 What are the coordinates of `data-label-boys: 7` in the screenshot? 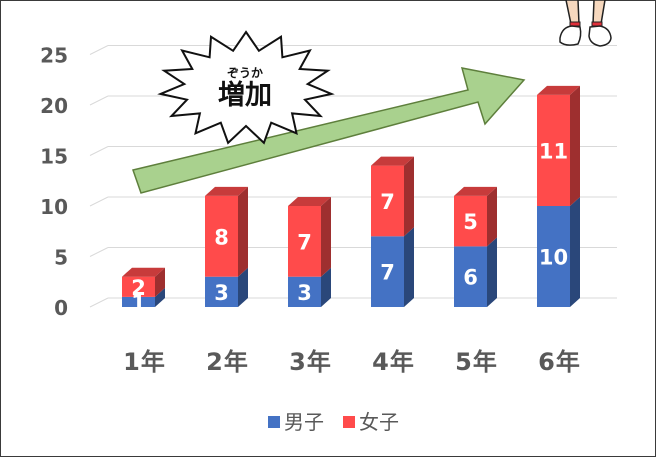 It's located at (387, 273).